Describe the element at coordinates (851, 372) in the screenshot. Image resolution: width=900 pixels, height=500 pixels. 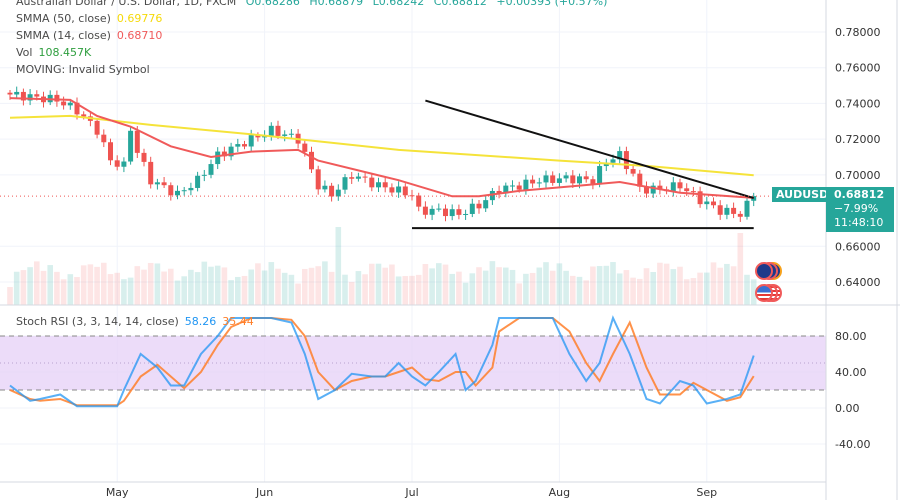
I see `stoch-axis-label: 40.00` at that location.